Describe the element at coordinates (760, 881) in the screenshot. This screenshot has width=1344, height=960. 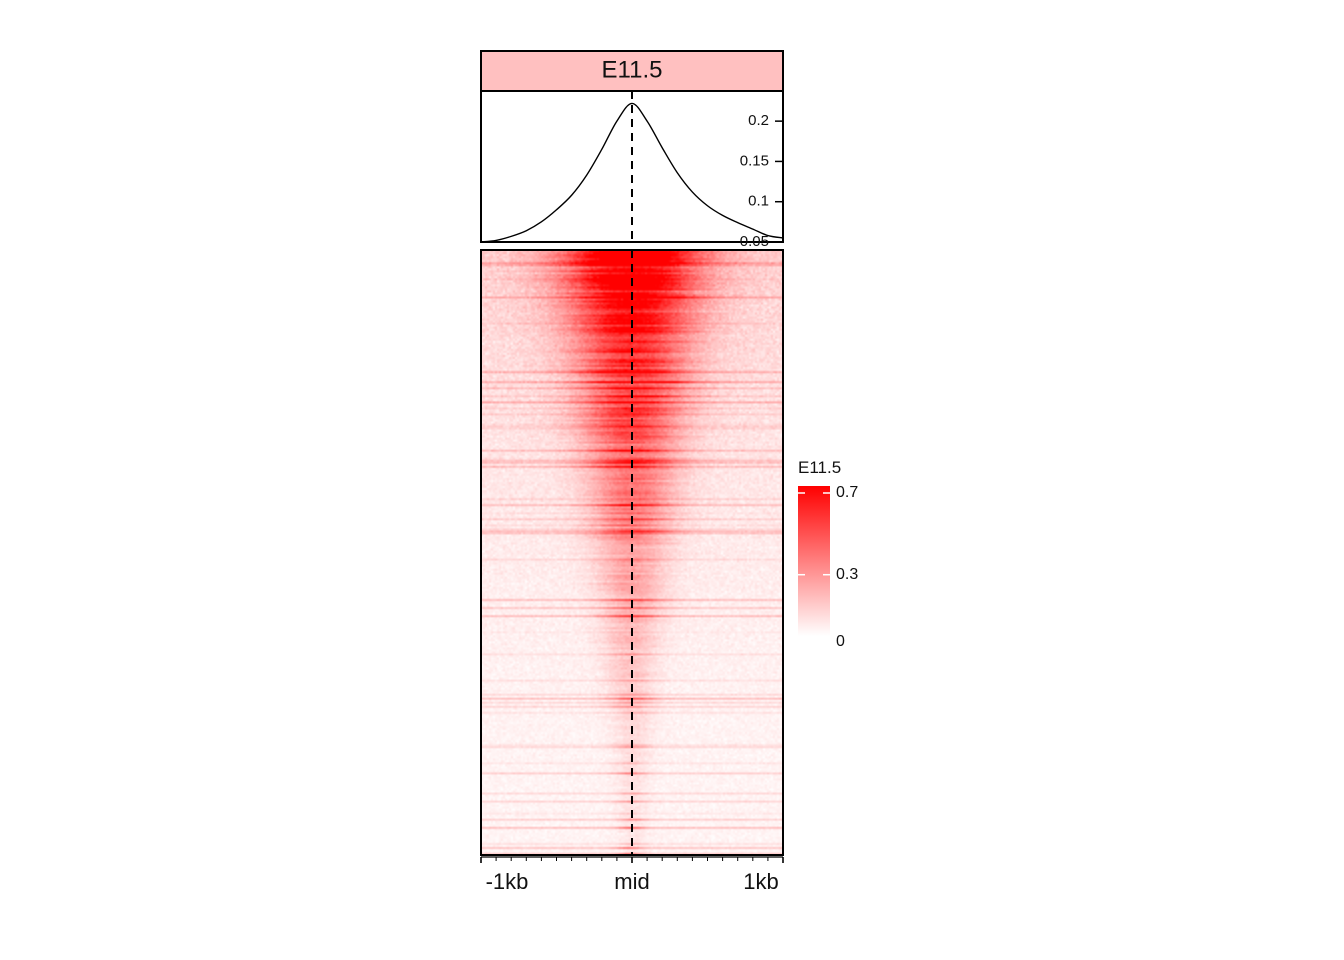
I see `x-tick-label: 1kb` at that location.